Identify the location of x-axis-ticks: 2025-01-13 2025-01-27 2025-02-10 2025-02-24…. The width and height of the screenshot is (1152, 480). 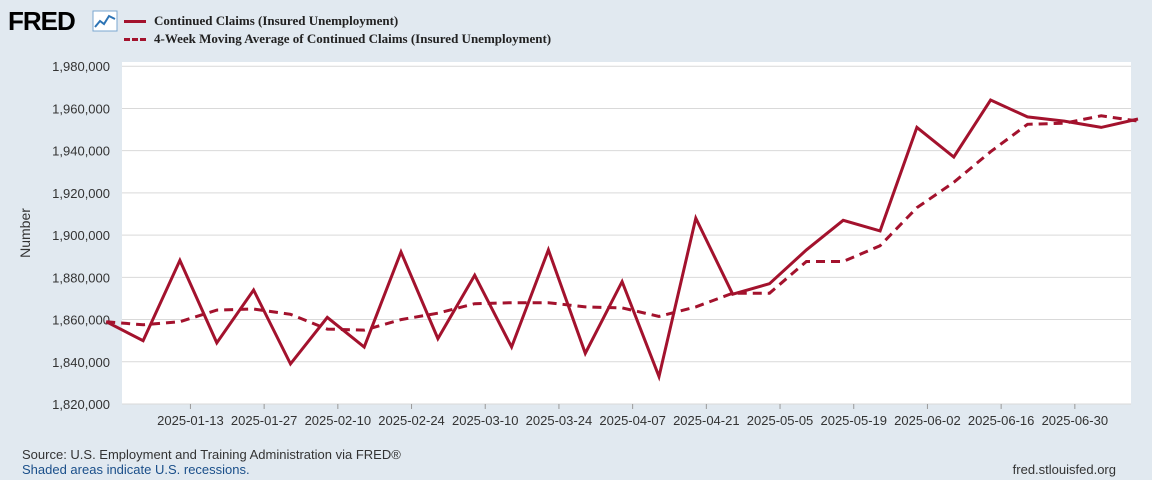
(632, 416).